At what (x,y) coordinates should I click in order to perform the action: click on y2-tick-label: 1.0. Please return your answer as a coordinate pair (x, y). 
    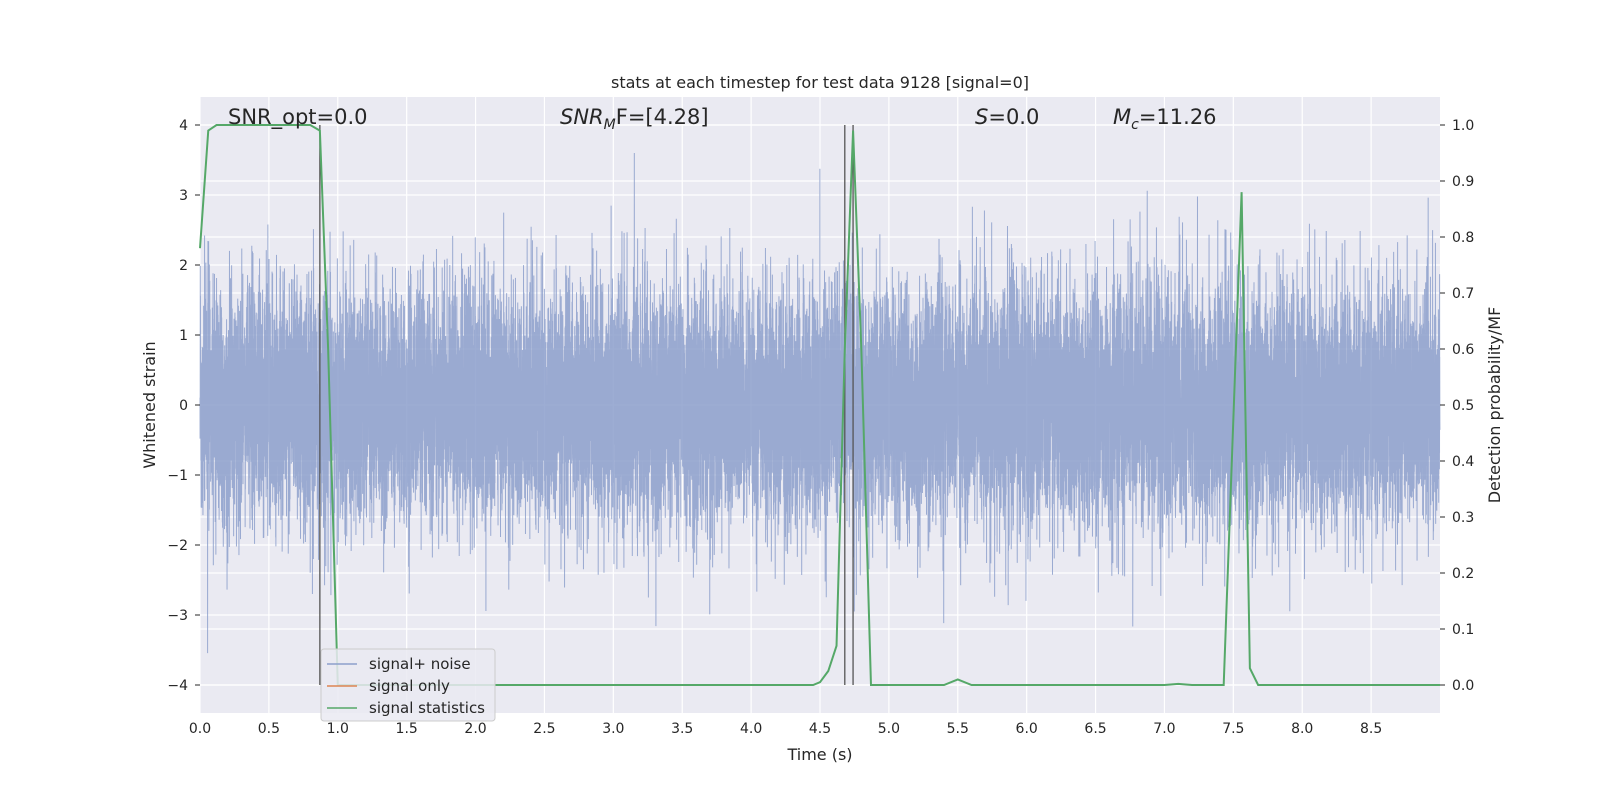
    Looking at the image, I should click on (1463, 126).